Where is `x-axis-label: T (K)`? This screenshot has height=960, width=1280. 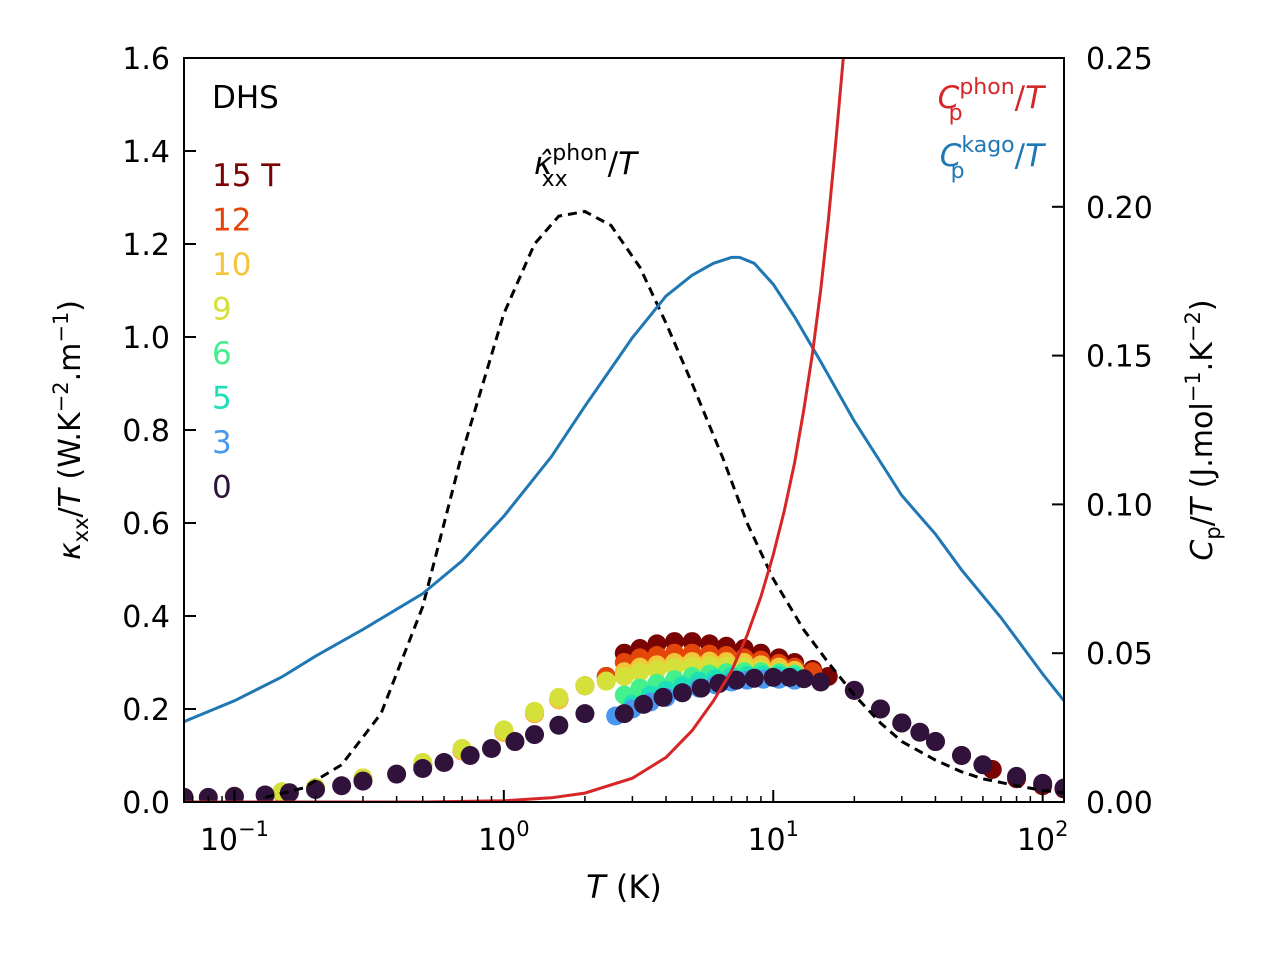 x-axis-label: T (K) is located at coordinates (624, 887).